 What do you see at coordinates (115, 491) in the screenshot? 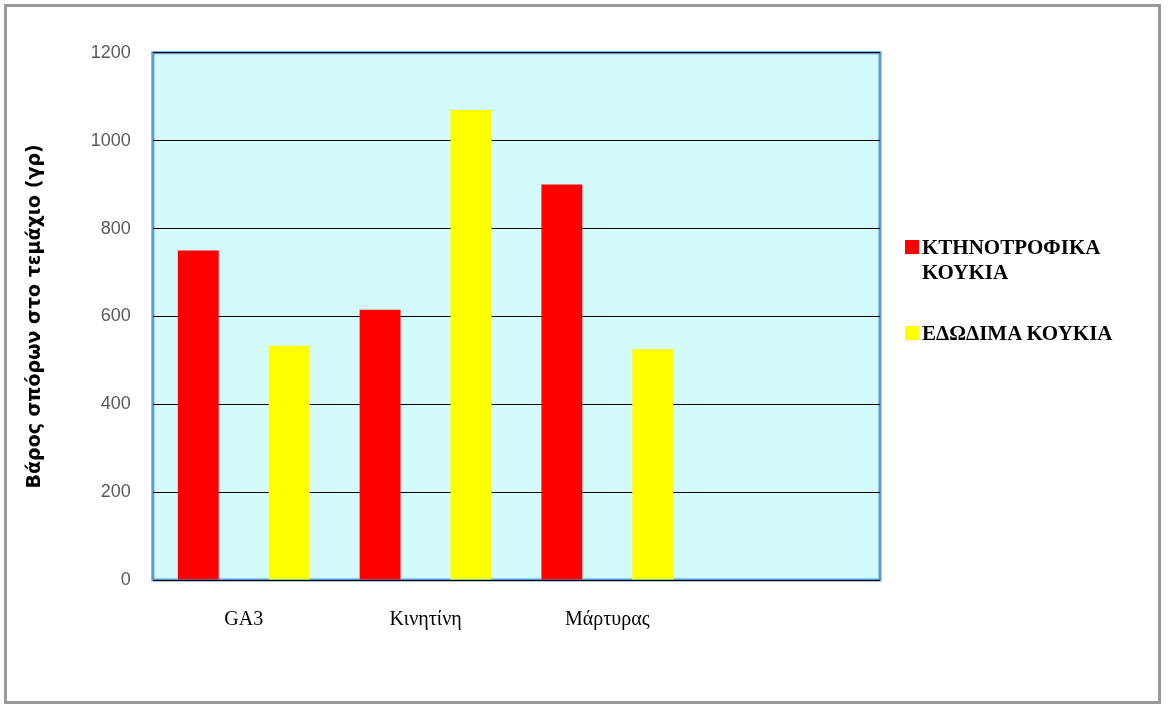
I see `y-tick-label: 200` at bounding box center [115, 491].